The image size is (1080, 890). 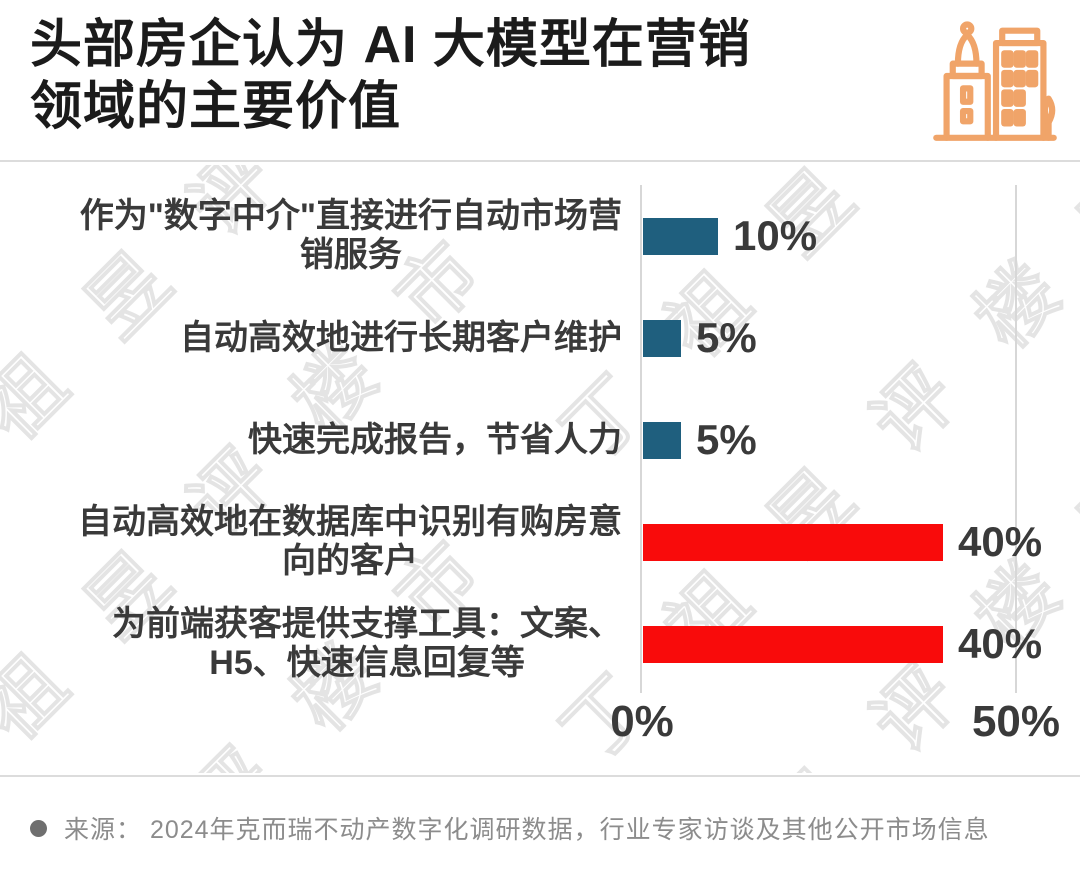 I want to click on header-divider, so click(x=540, y=161).